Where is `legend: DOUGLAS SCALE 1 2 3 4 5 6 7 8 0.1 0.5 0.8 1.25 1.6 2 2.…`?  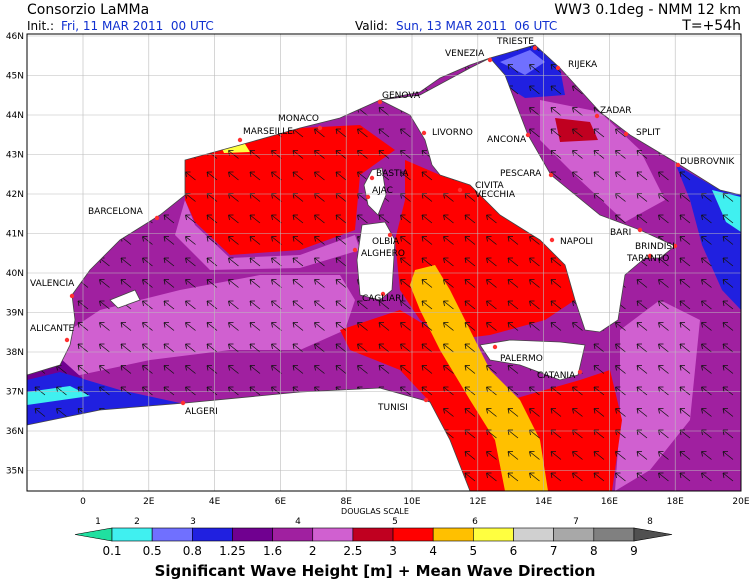
legend: DOUGLAS SCALE 1 2 3 4 5 6 7 8 0.1 0.5 0.8 1.25 1.6 2 2.… is located at coordinates (373, 532).